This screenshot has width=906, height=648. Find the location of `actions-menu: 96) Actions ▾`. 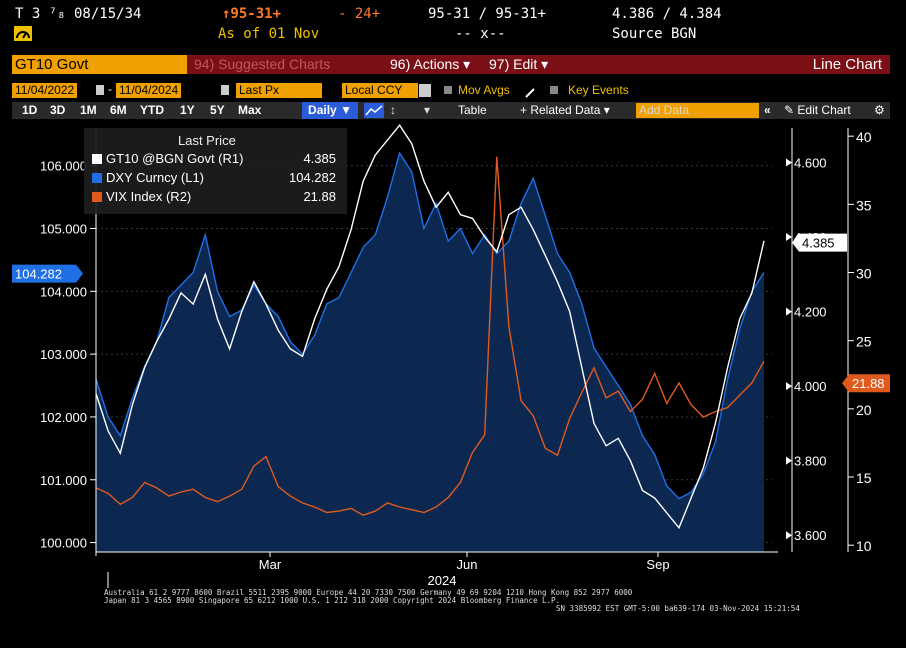

actions-menu: 96) Actions ▾ is located at coordinates (430, 64).